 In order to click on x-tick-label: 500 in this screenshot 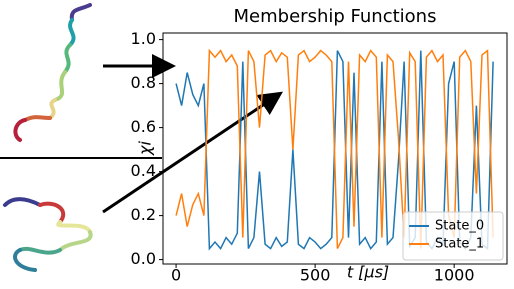, I will do `click(315, 275)`.